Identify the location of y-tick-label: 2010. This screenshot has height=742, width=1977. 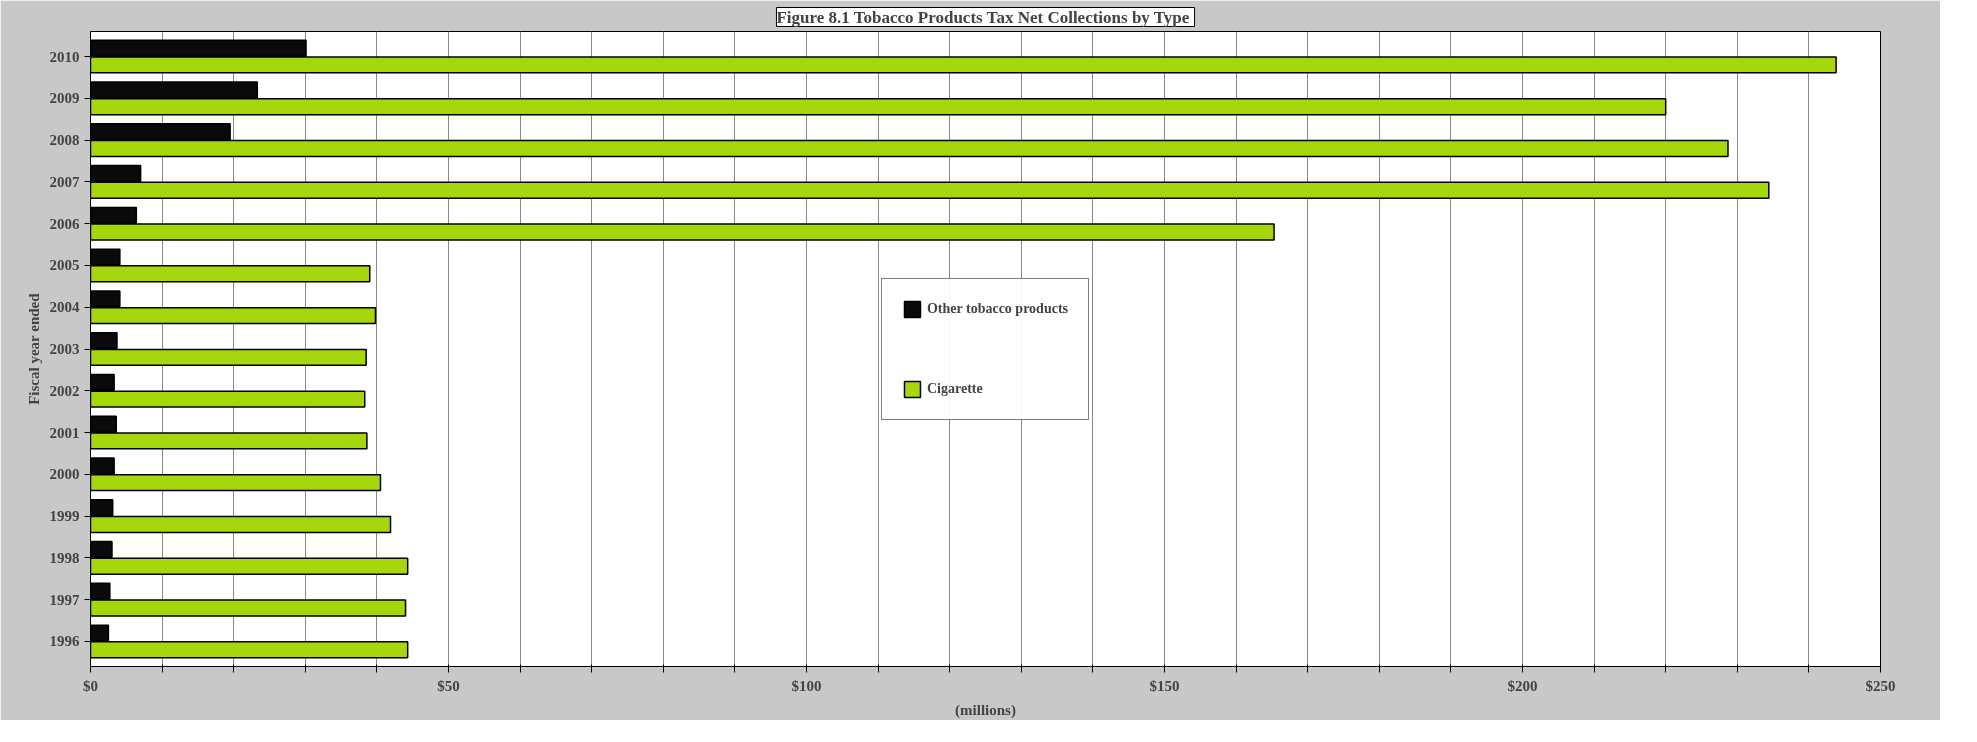
(64, 56).